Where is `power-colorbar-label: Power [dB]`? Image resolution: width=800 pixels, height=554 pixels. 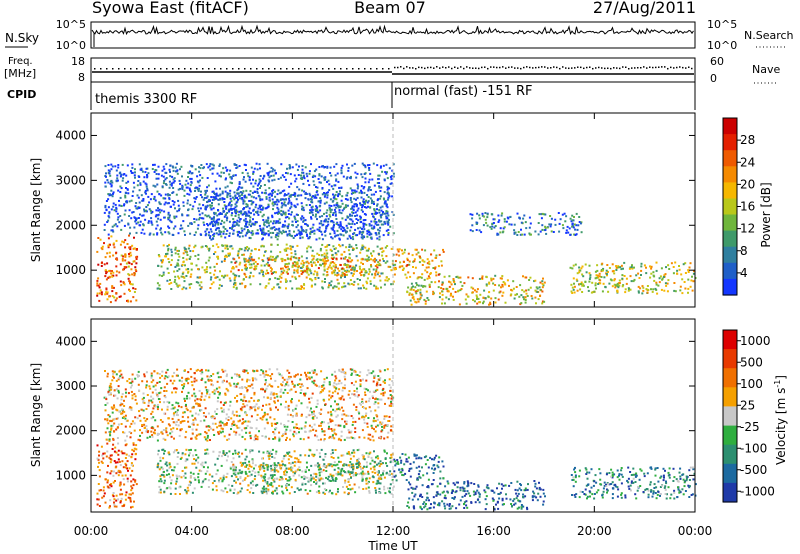 power-colorbar-label: Power [dB] is located at coordinates (766, 214).